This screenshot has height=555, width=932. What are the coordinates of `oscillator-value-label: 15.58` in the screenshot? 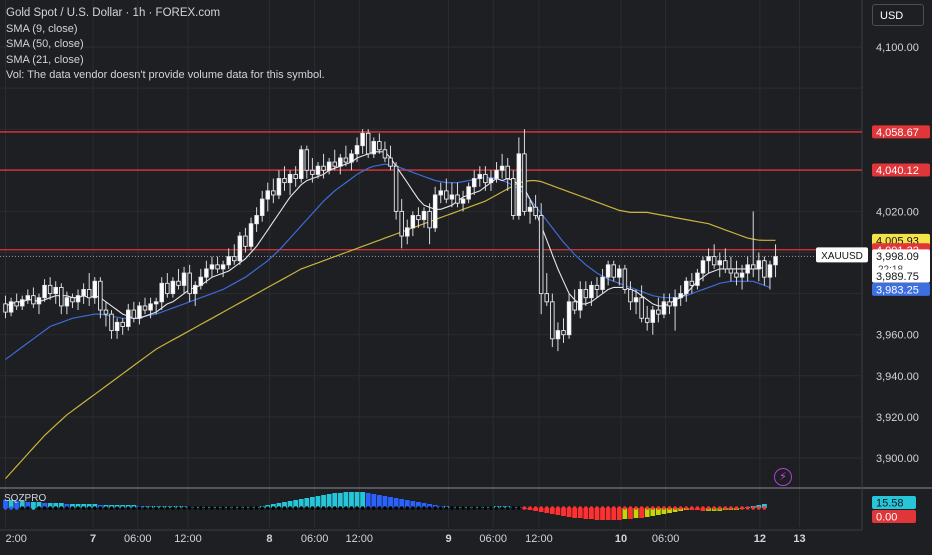 It's located at (890, 504).